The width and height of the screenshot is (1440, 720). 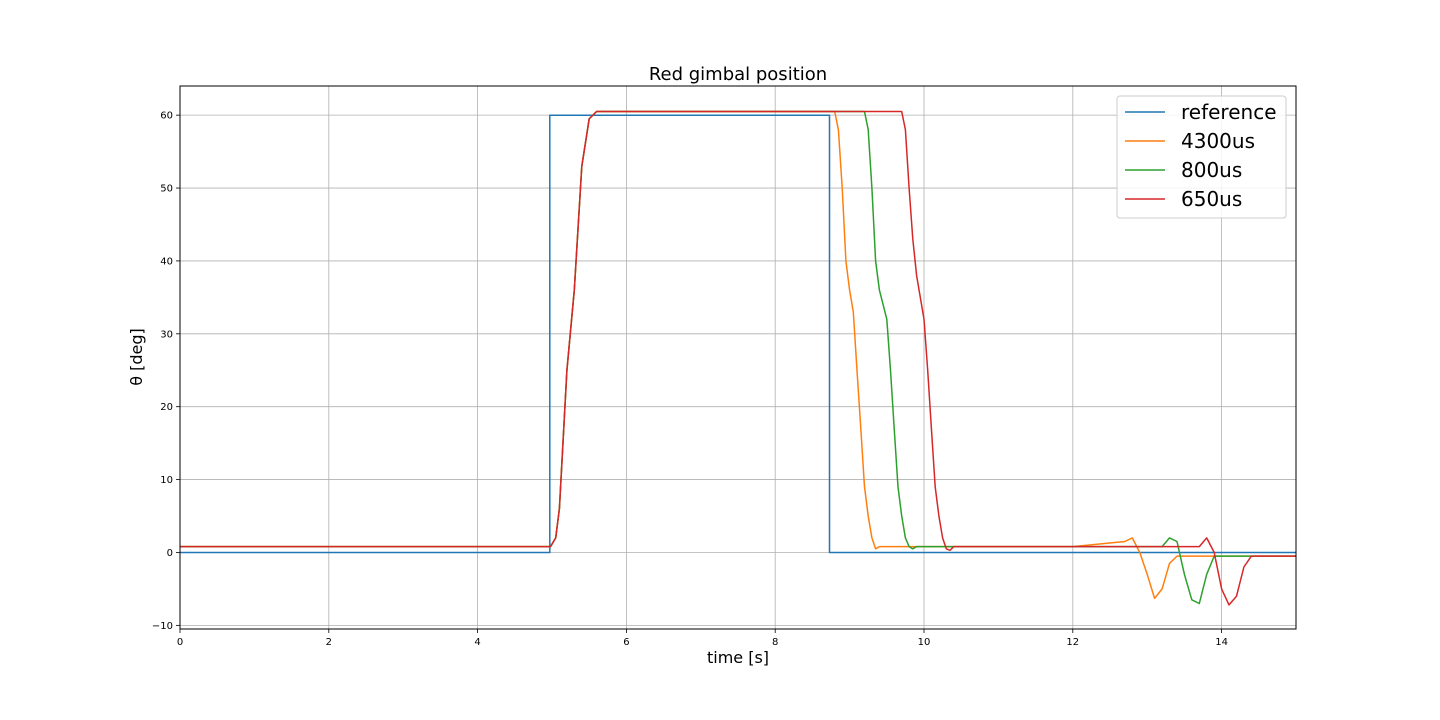 I want to click on x-tick-label: 14, so click(x=1221, y=642).